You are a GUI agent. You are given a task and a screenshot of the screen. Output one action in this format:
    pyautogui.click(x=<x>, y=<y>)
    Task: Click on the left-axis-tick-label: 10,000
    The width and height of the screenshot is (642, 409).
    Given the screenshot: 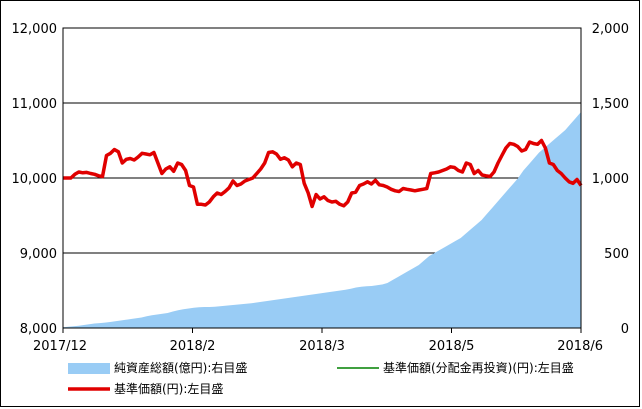 What is the action you would take?
    pyautogui.click(x=35, y=179)
    